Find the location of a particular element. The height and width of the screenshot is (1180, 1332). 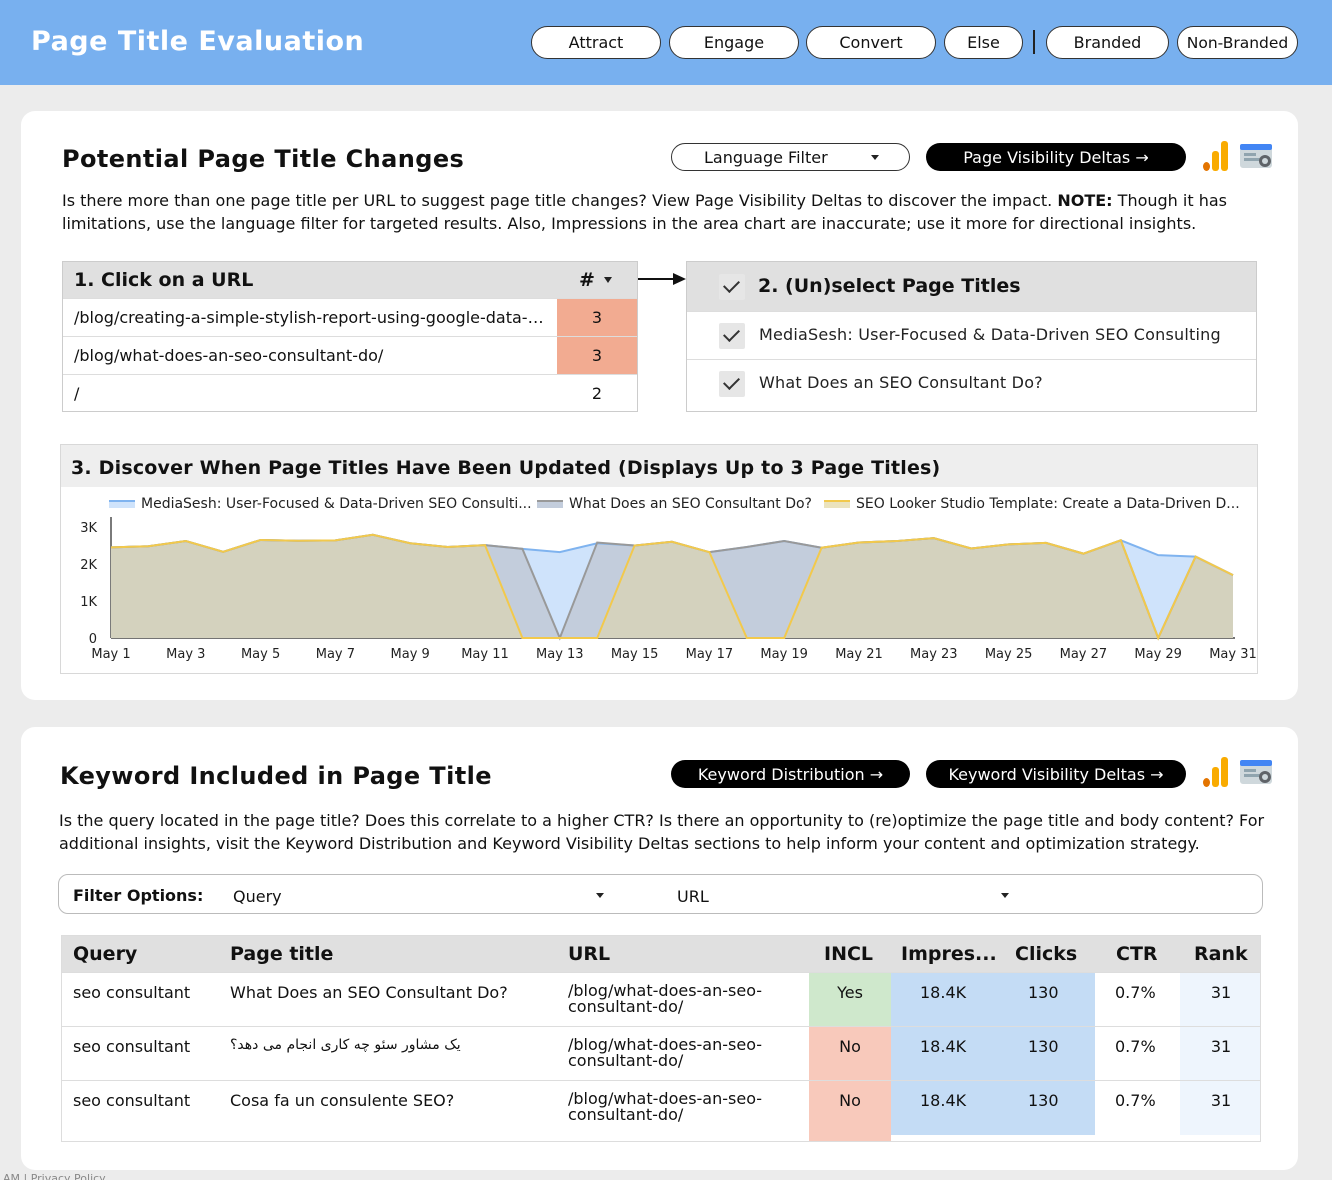

url-filter-dropdown: URL is located at coordinates (693, 896).